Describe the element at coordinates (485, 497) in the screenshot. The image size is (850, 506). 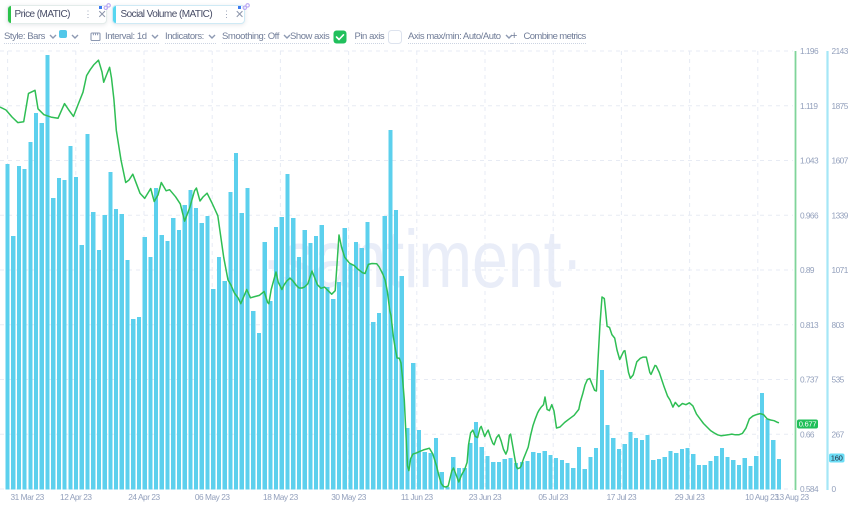
I see `svg-text: 23 Jun 23` at that location.